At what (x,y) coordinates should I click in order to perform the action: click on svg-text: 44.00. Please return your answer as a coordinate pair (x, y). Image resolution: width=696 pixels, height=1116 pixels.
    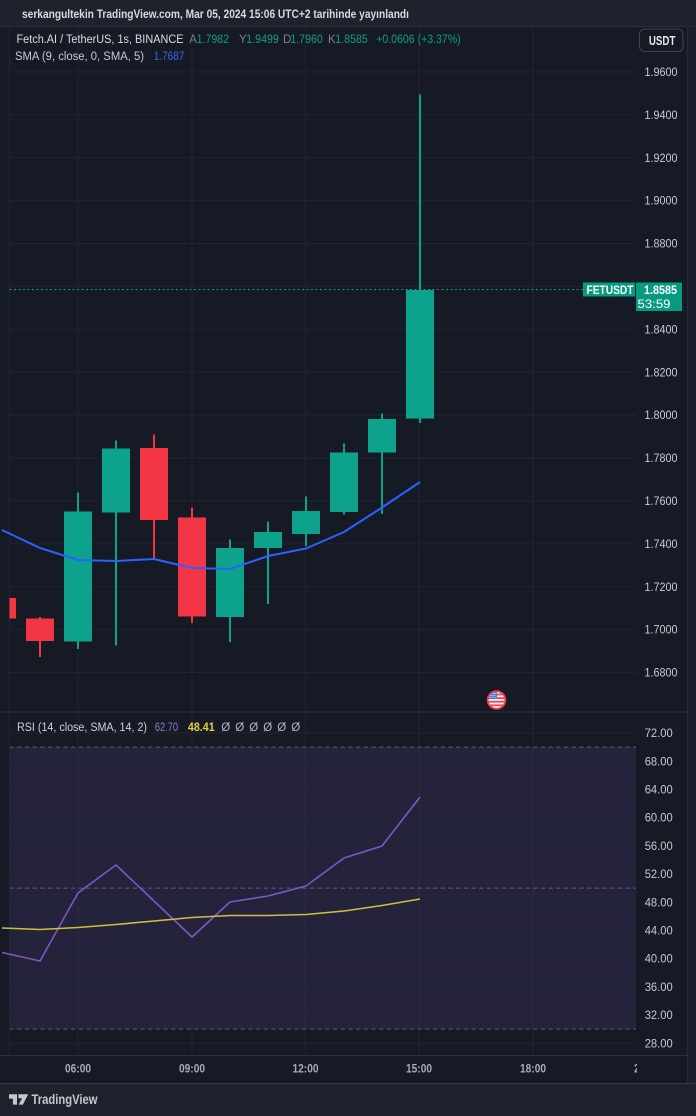
    Looking at the image, I should click on (659, 932).